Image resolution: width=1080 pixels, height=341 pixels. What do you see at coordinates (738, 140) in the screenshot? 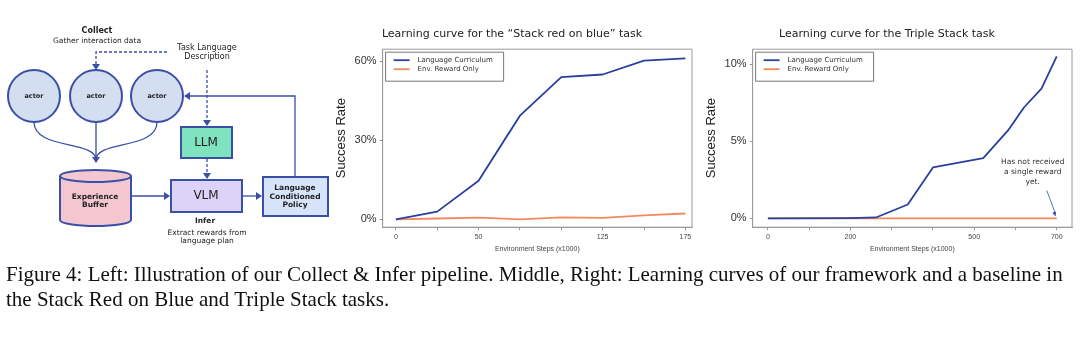
I see `y-tick-label: 5%` at bounding box center [738, 140].